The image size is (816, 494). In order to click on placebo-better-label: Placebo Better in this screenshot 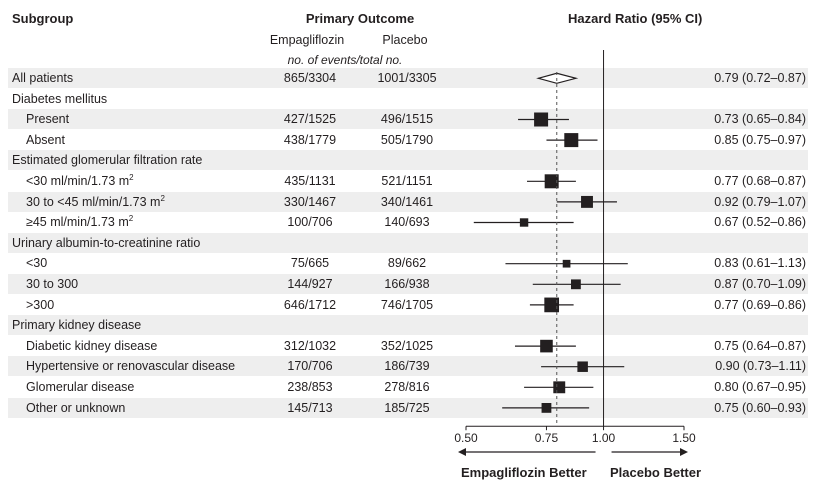, I will do `click(656, 472)`.